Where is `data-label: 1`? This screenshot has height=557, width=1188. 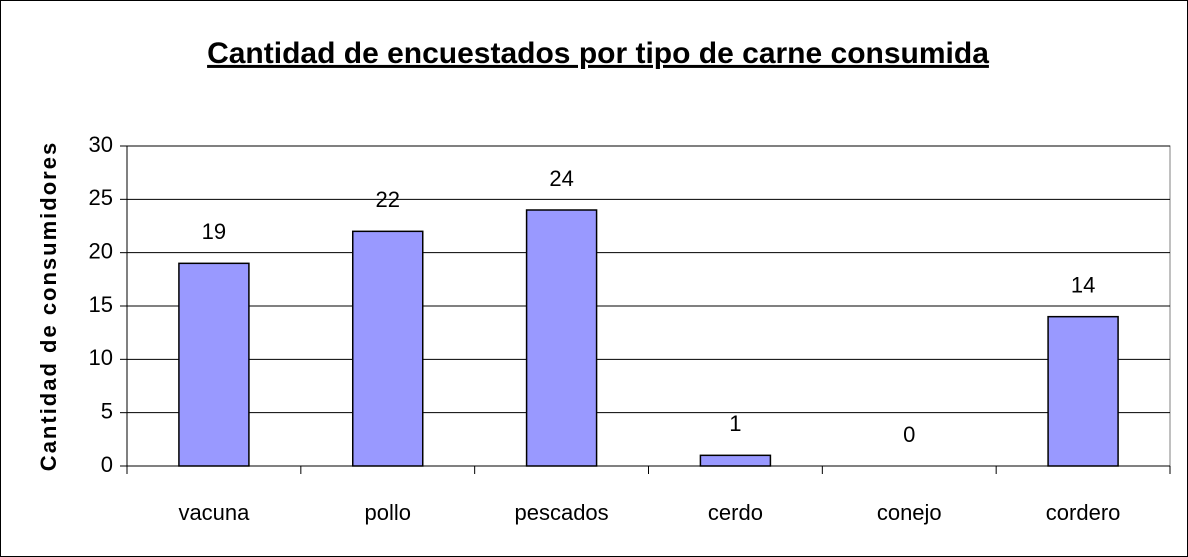
data-label: 1 is located at coordinates (735, 423).